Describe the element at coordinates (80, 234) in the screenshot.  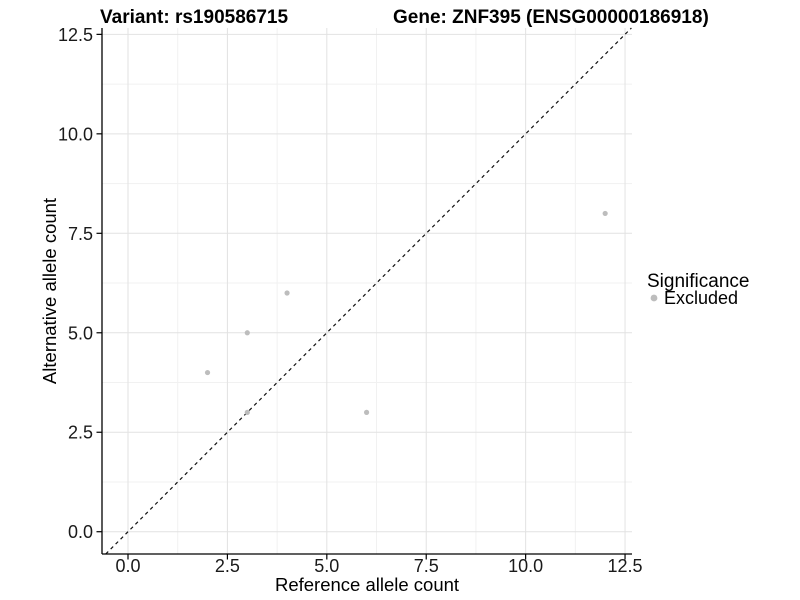
I see `y-tick-label: 7.5` at that location.